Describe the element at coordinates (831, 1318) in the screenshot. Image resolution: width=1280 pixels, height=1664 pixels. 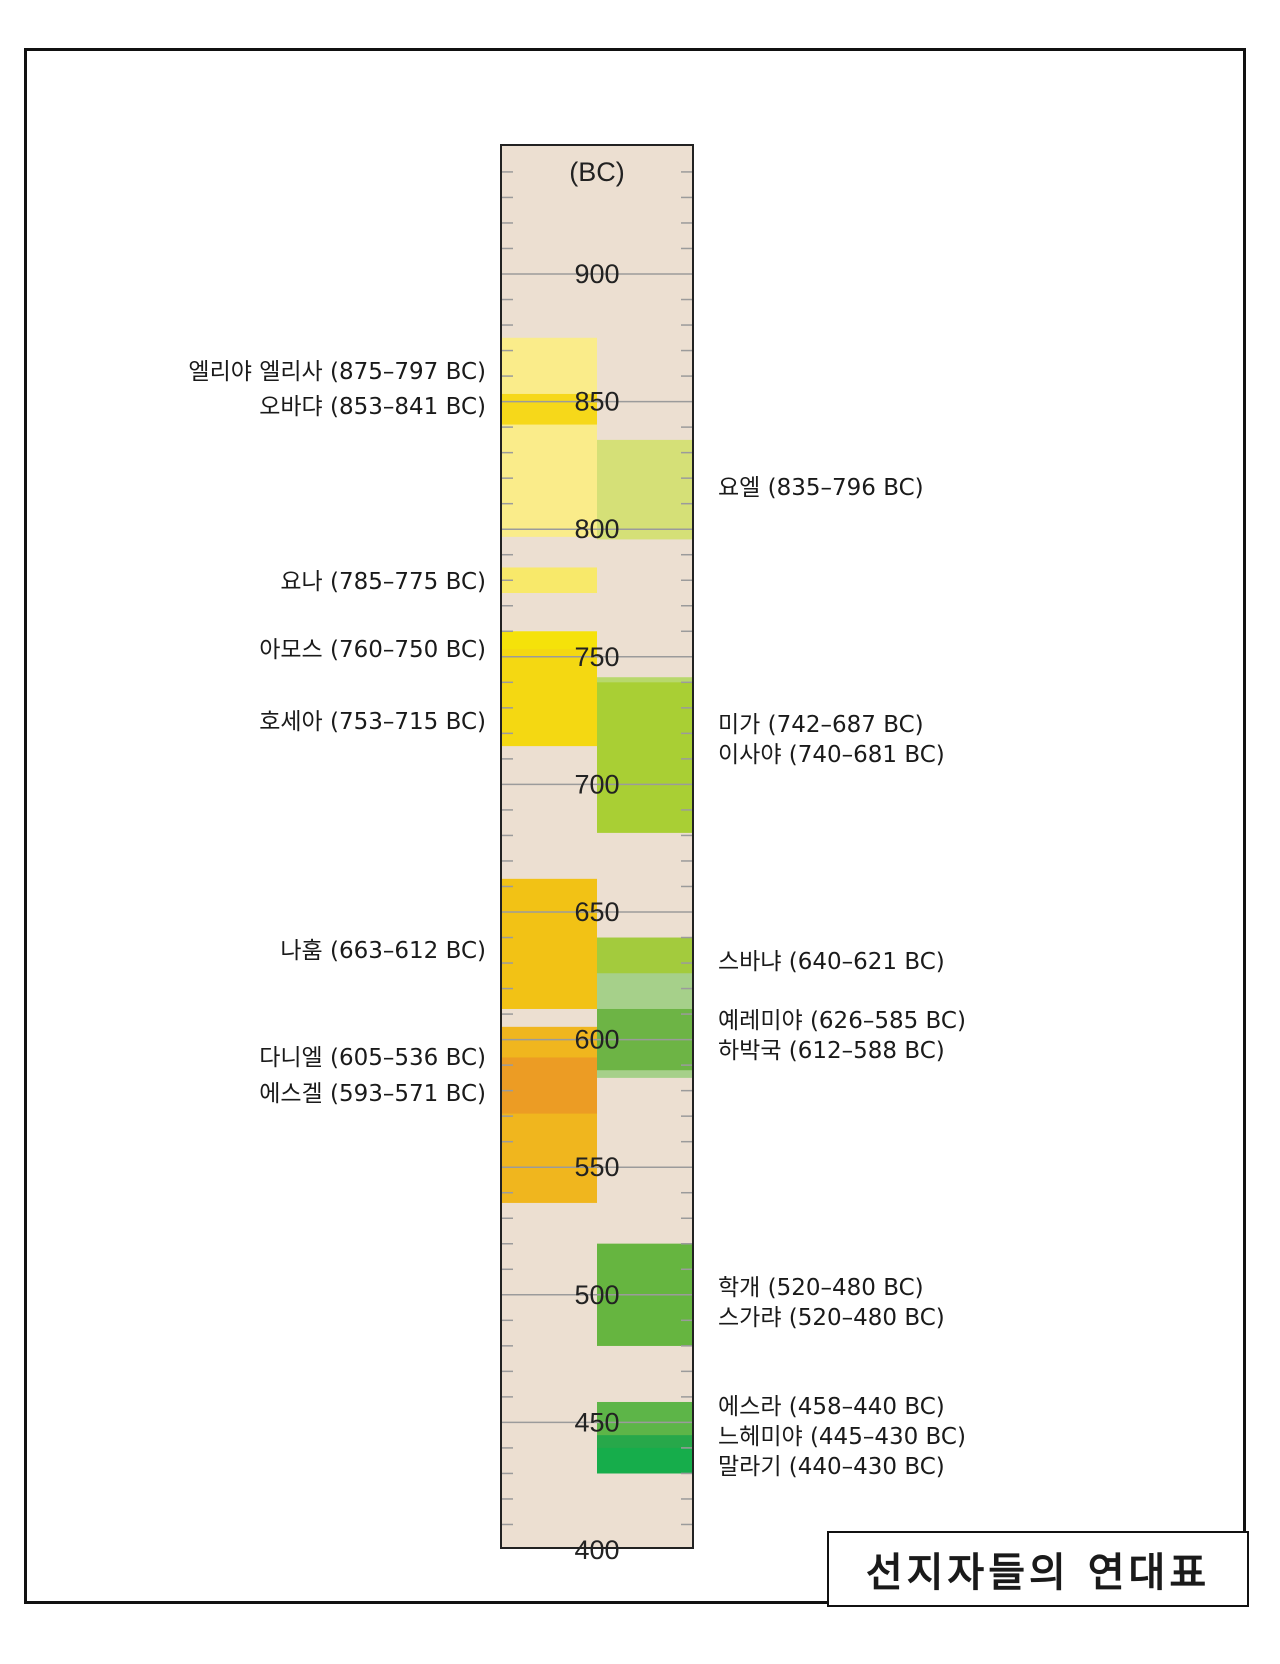
I see `right-prophet-label-7: 스가랴 (520–480 BC)` at that location.